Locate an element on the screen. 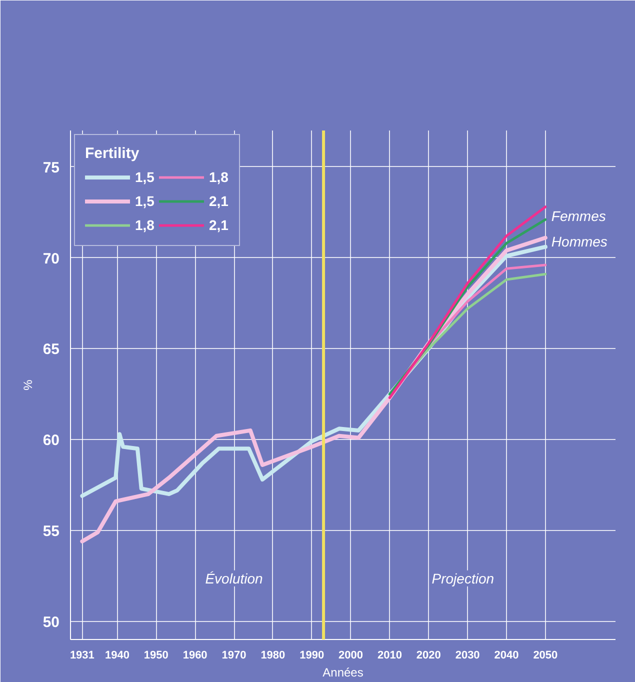 This screenshot has width=635, height=682. x-tick-label: 1931 is located at coordinates (82, 656).